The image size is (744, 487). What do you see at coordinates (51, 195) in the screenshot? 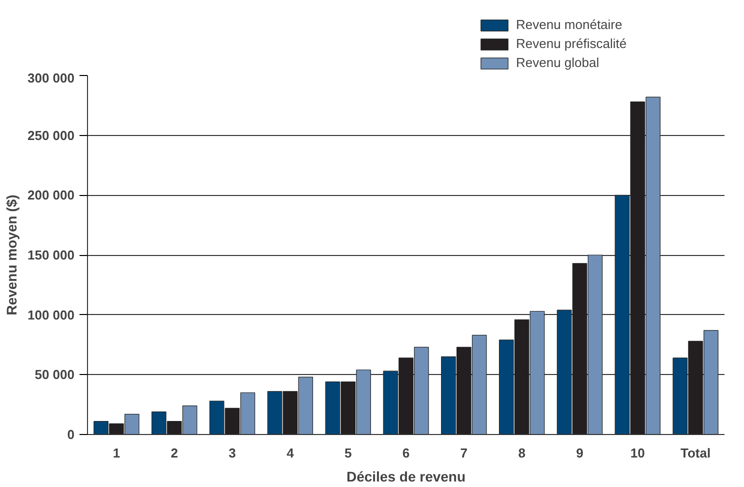
I see `y-tick-label: 200 000` at bounding box center [51, 195].